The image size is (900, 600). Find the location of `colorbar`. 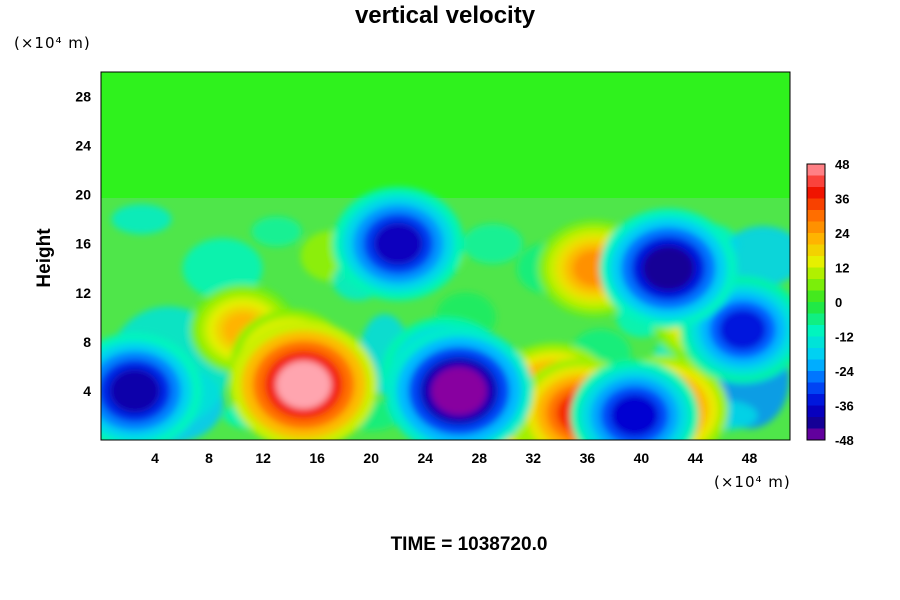

colorbar is located at coordinates (816, 302).